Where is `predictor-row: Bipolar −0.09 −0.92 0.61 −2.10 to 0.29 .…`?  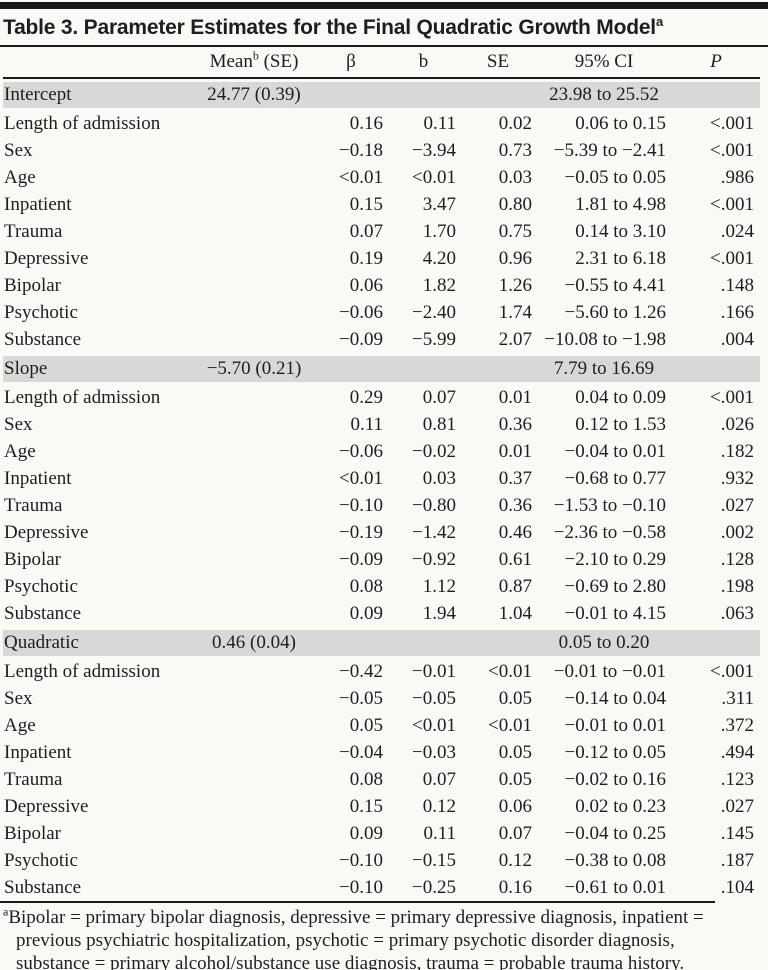
predictor-row: Bipolar −0.09 −0.92 0.61 −2.10 to 0.29 .… is located at coordinates (381, 559).